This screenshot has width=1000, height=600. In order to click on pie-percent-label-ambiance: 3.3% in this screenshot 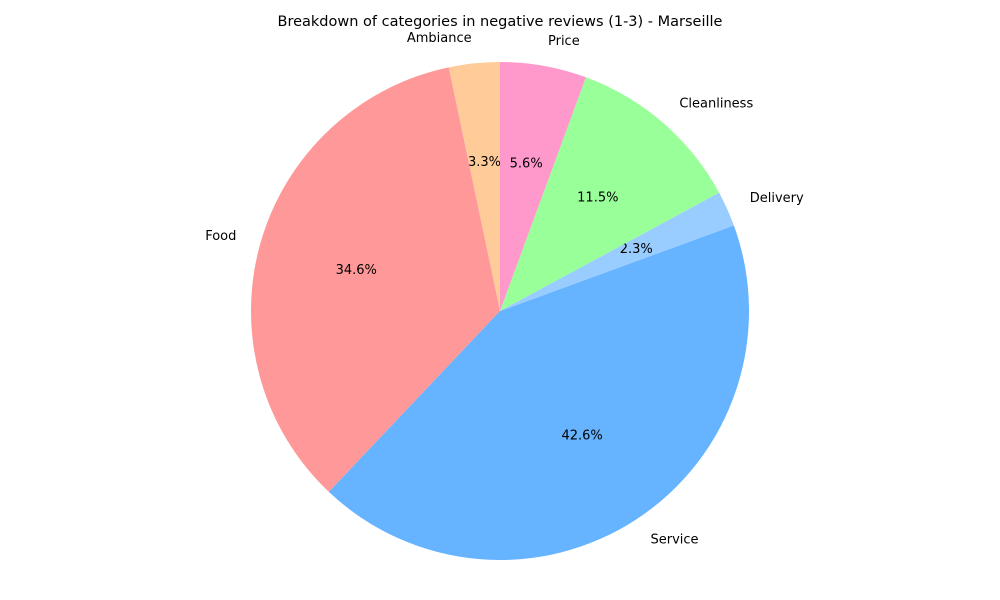, I will do `click(484, 162)`.